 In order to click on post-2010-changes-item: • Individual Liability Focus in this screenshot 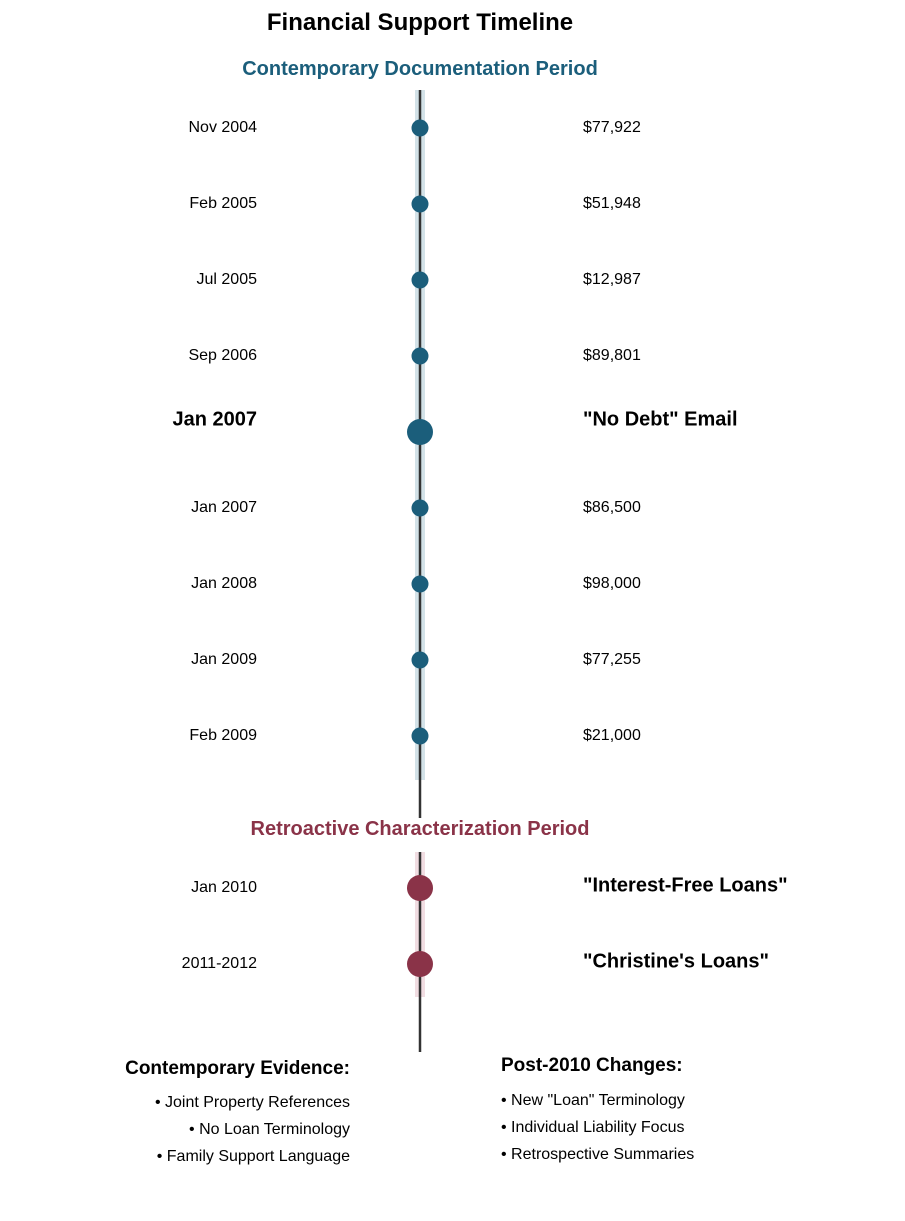, I will do `click(592, 1127)`.